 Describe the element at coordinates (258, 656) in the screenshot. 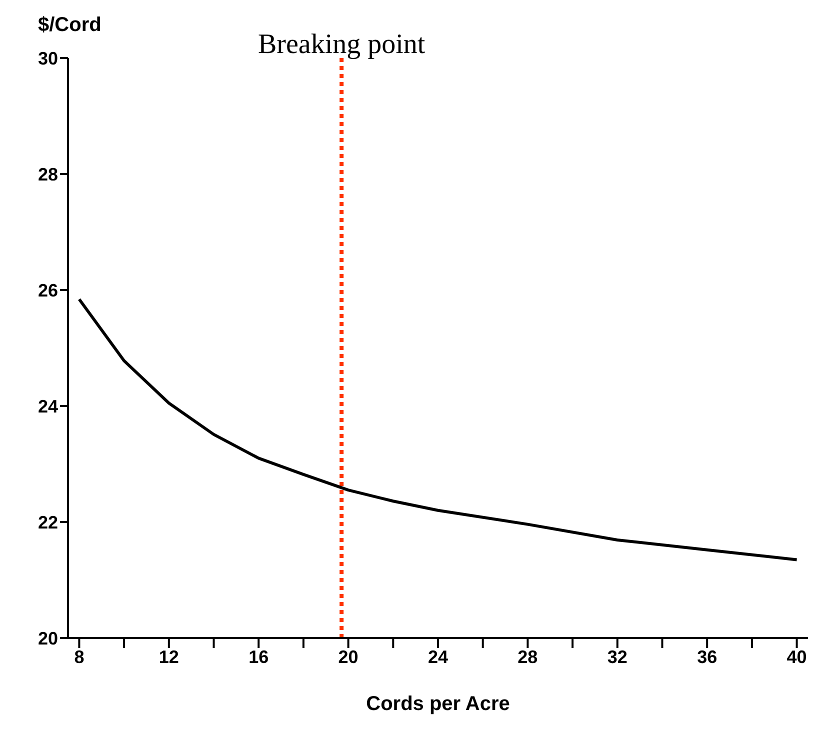

I see `x-tick-label: 16` at that location.